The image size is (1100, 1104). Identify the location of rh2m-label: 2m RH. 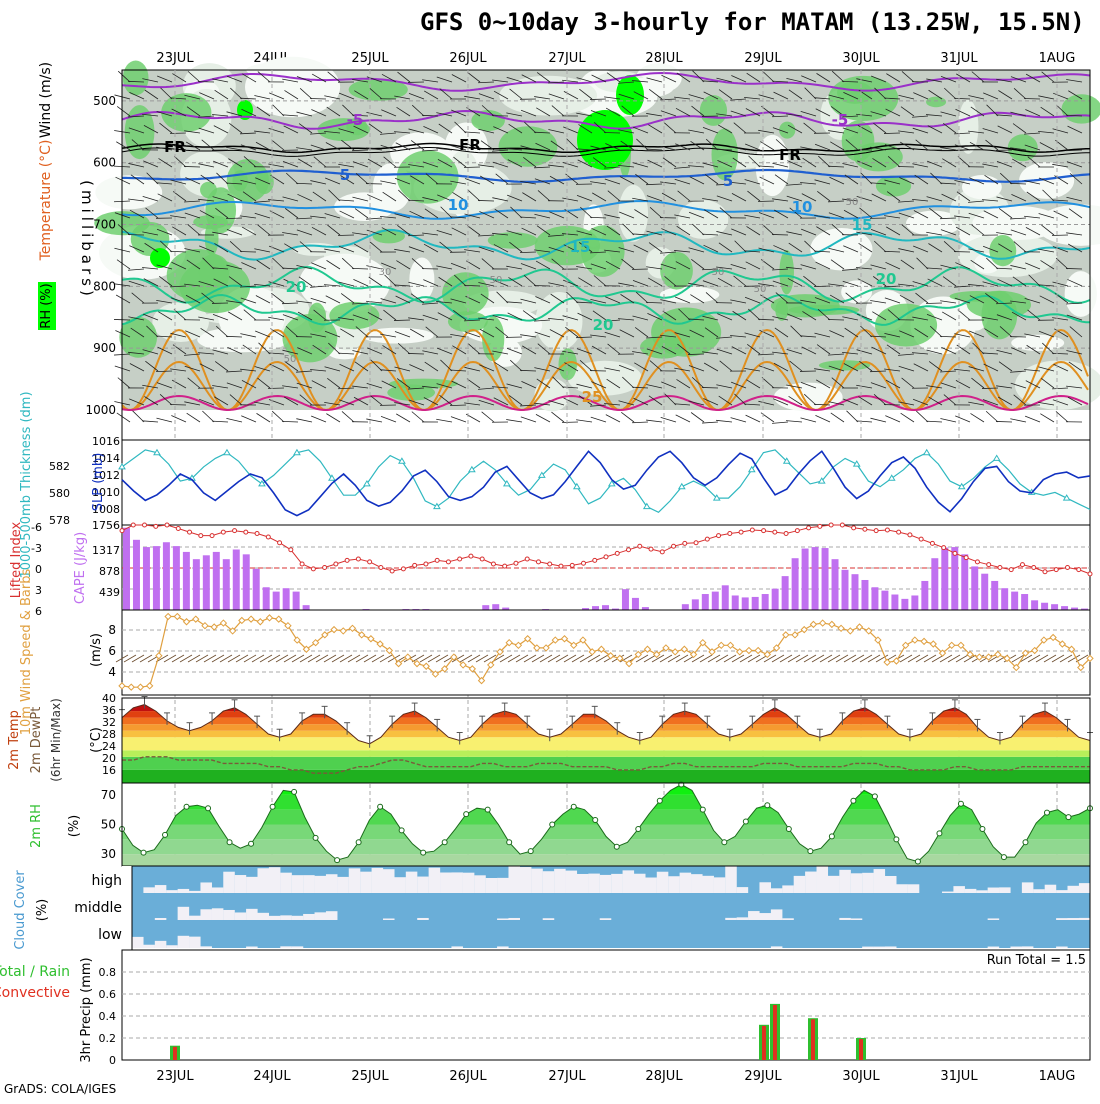
(36, 826).